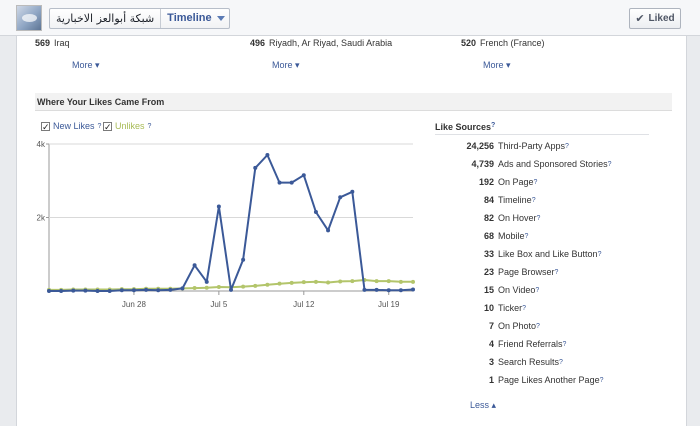  I want to click on like-source-row: 3 Search Results?, so click(499, 362).